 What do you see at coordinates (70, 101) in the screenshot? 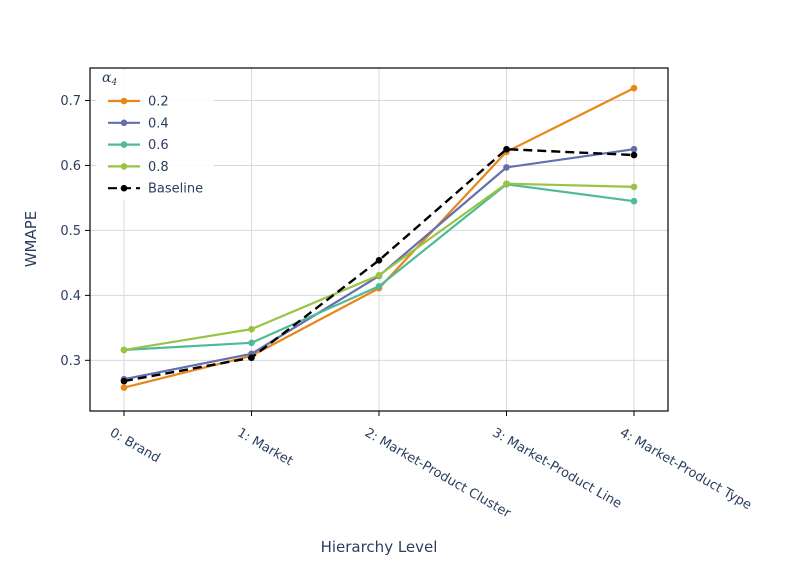
I see `y-tick-label: 0.7` at bounding box center [70, 101].